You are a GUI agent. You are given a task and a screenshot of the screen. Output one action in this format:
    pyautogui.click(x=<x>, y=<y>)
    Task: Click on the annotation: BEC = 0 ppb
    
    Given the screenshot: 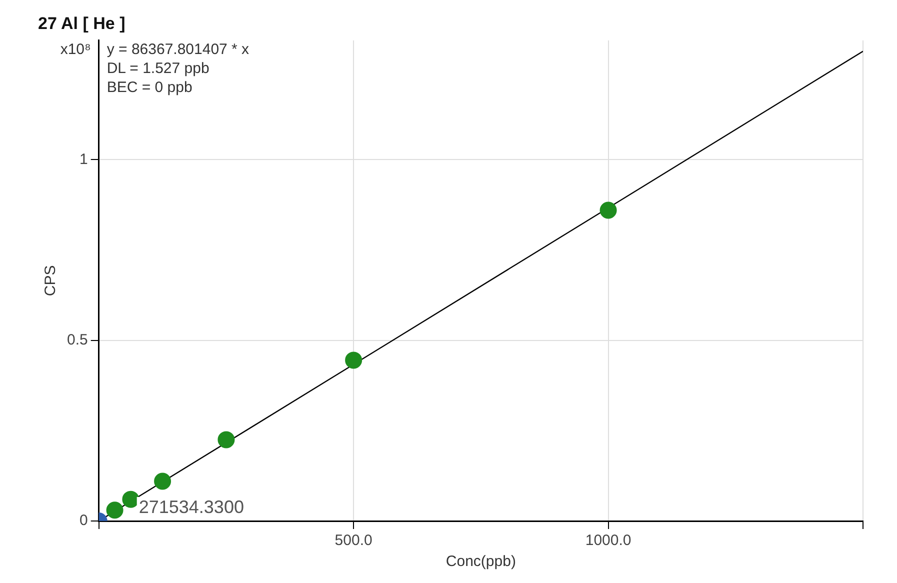 What is the action you would take?
    pyautogui.click(x=149, y=87)
    